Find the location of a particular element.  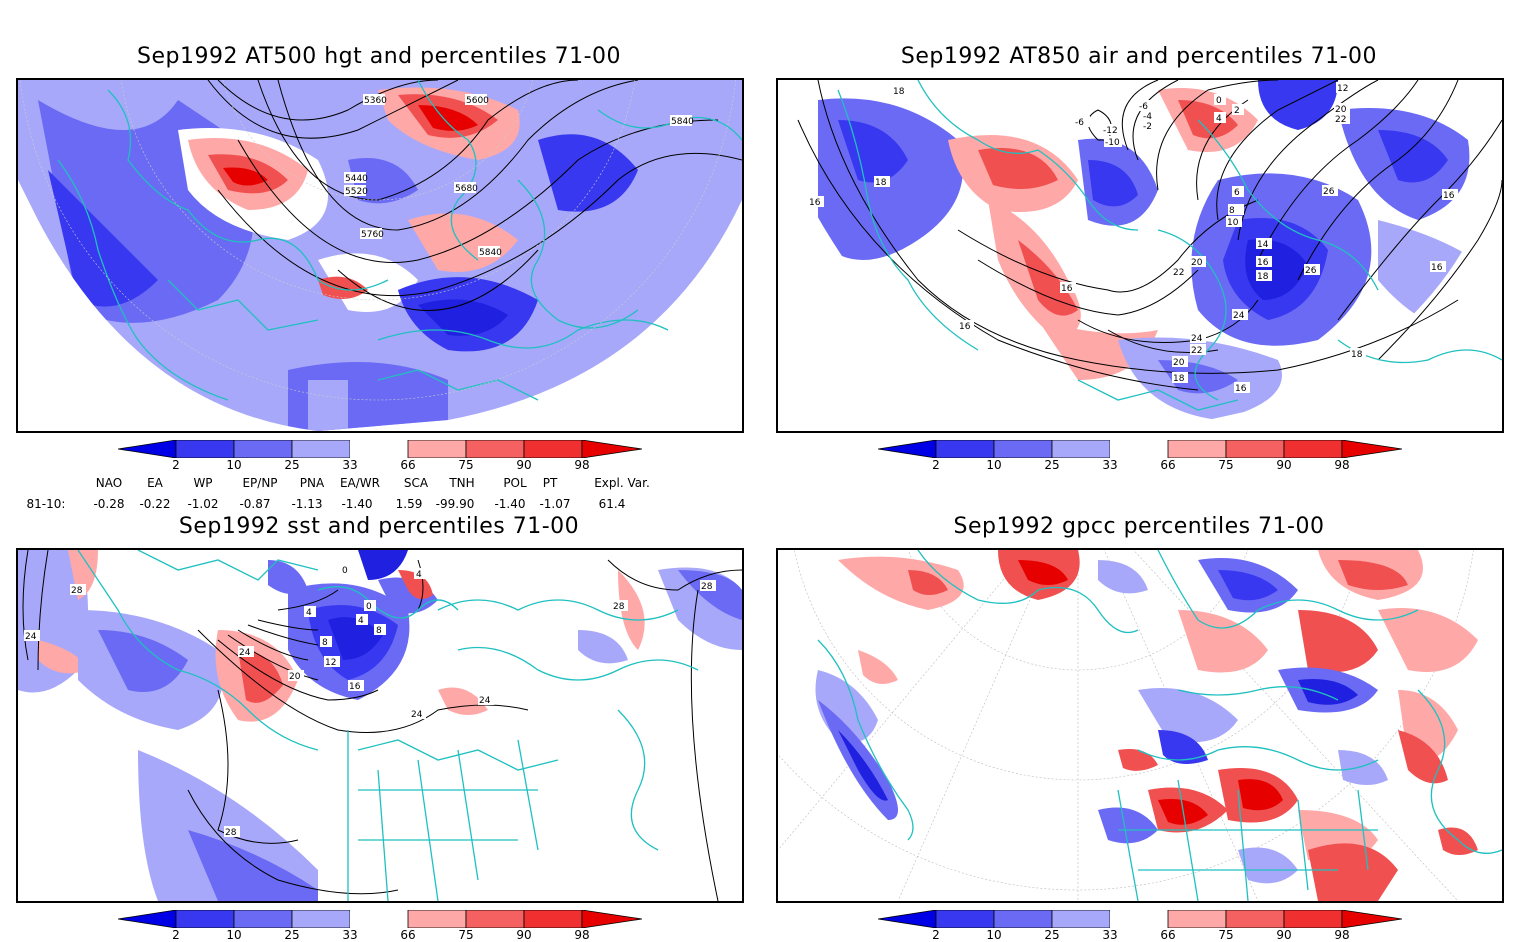

contour-label: 5360 is located at coordinates (375, 101).